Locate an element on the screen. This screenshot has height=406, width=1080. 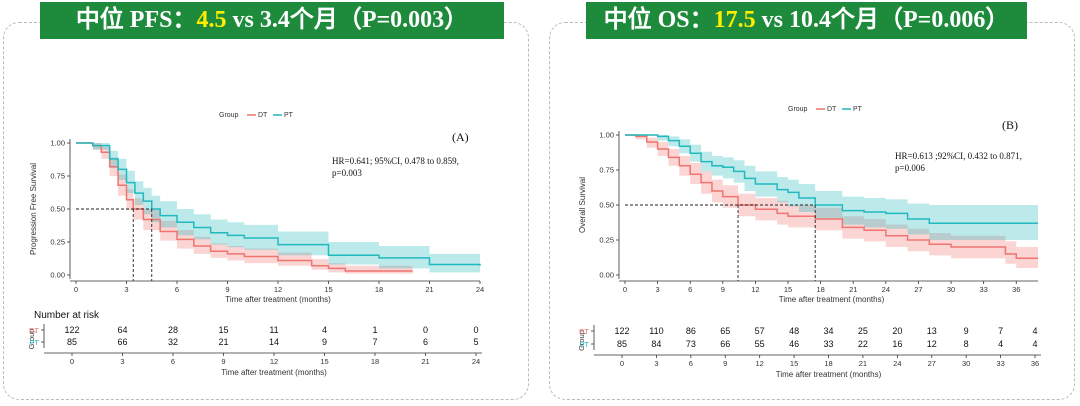
risk-row-label-pt: PT is located at coordinates (584, 344).